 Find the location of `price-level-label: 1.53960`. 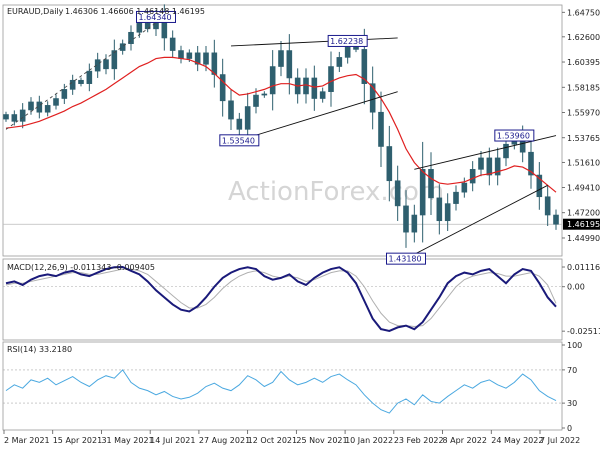

price-level-label: 1.53960 is located at coordinates (513, 136).